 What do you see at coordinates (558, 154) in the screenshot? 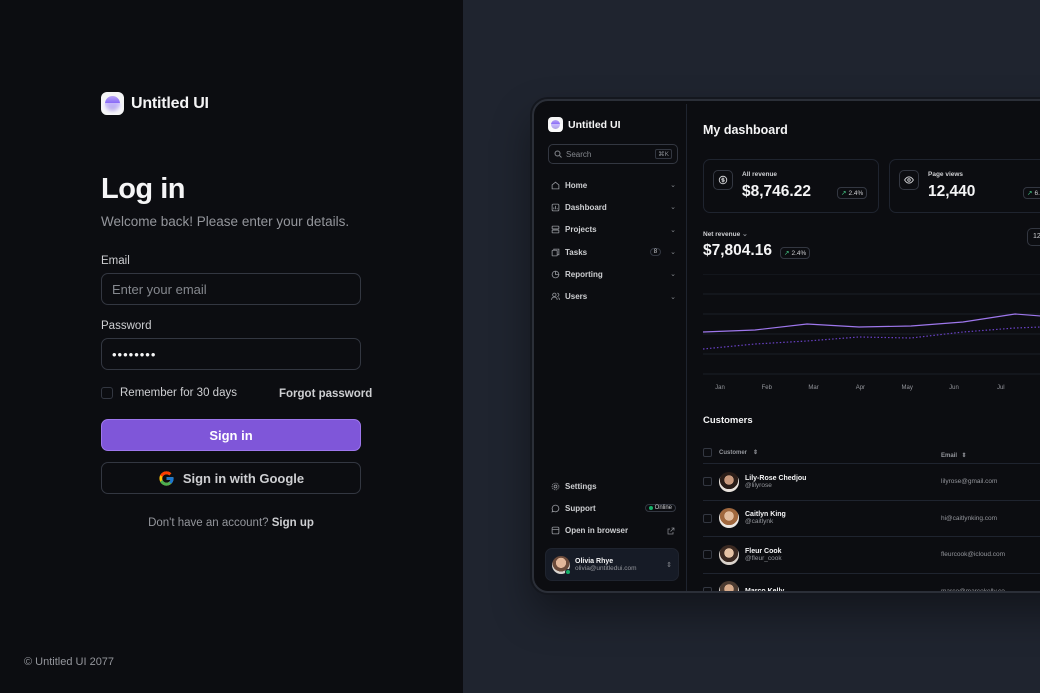
I see `search-icon` at bounding box center [558, 154].